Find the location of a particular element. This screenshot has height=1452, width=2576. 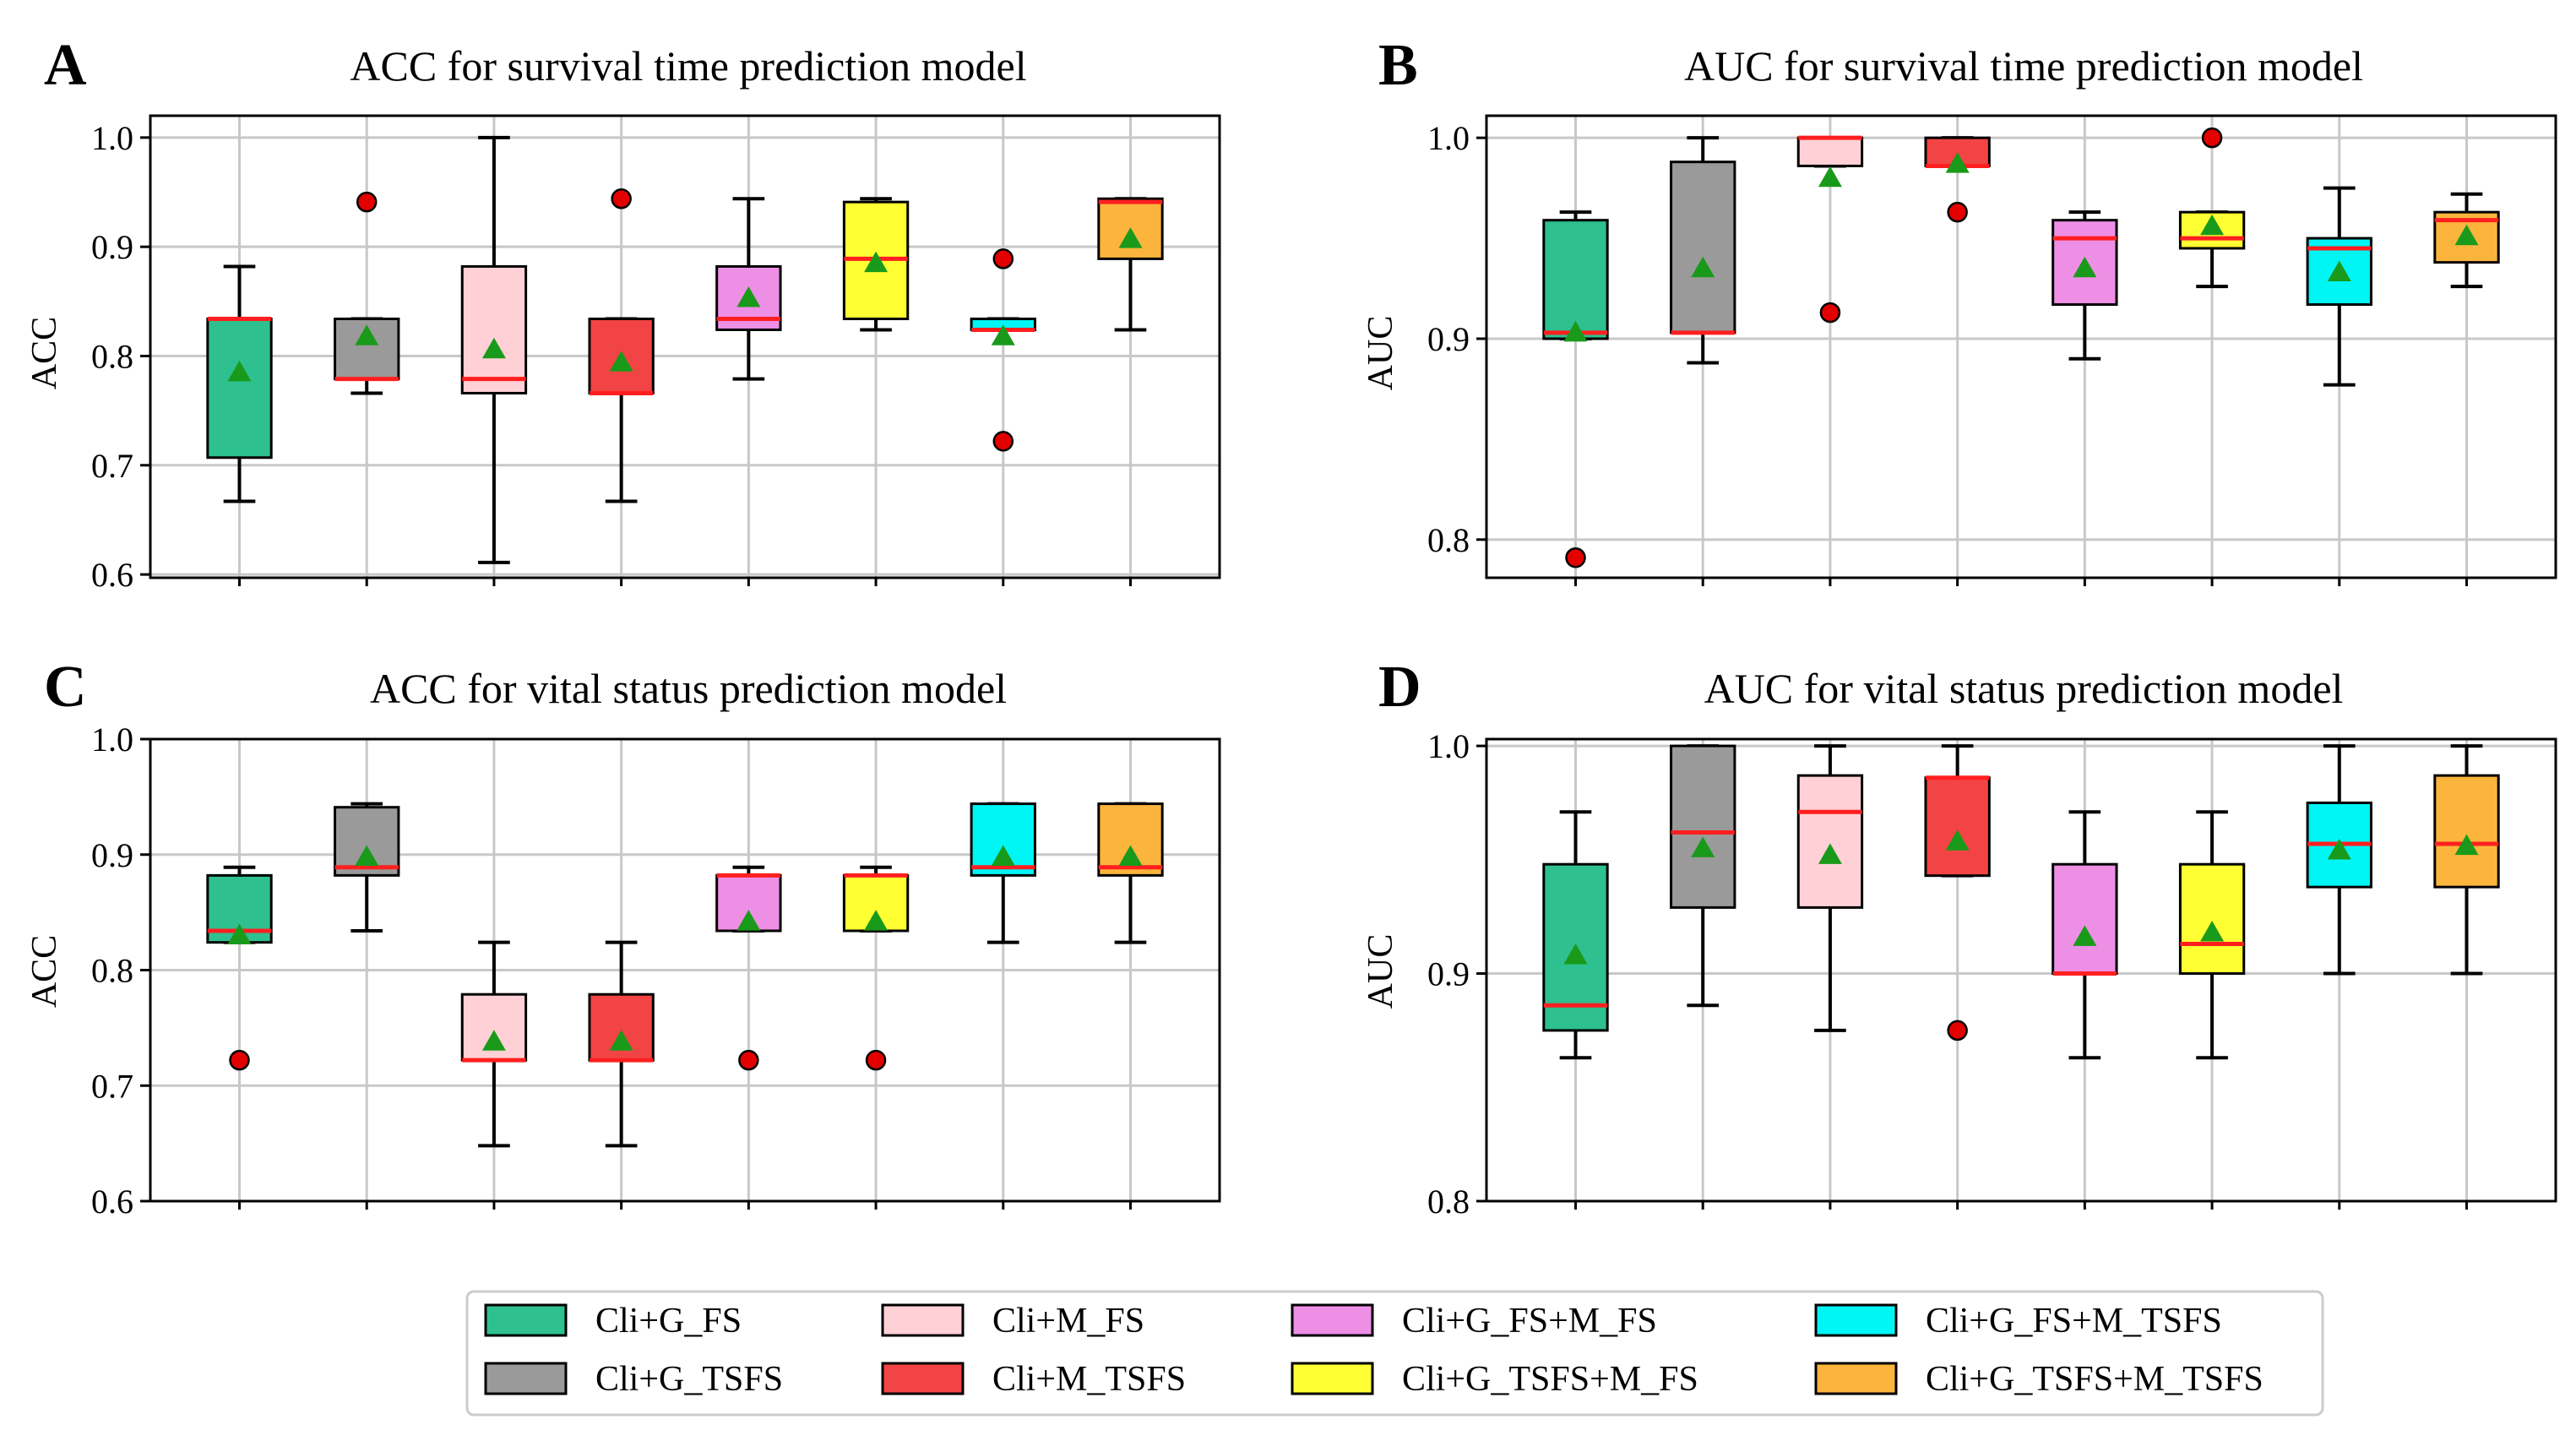

legend-label: Cli+G_FS+M_TSFS is located at coordinates (2074, 1321).